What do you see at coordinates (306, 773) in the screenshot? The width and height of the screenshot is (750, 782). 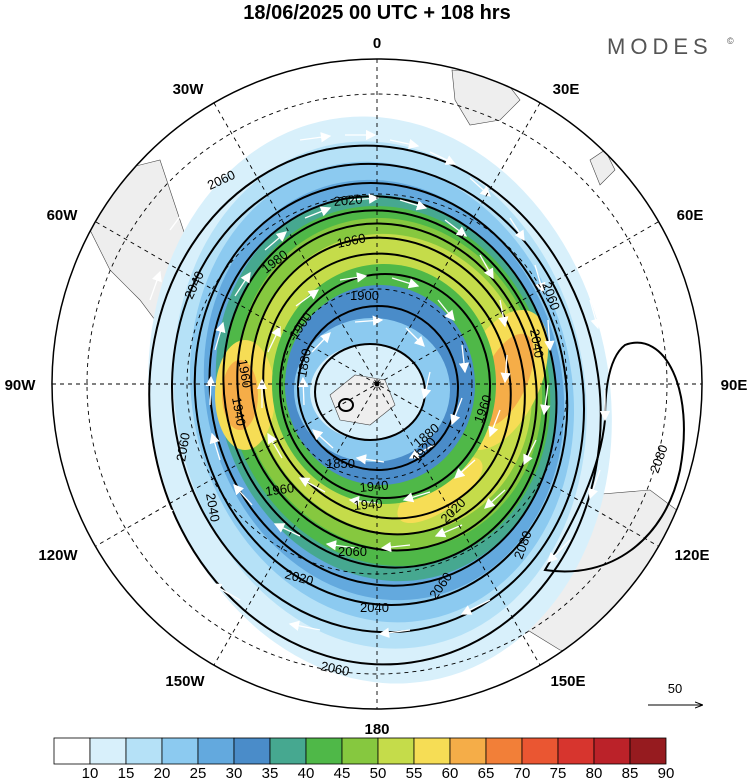 I see `colorbar-tick-label: 40` at bounding box center [306, 773].